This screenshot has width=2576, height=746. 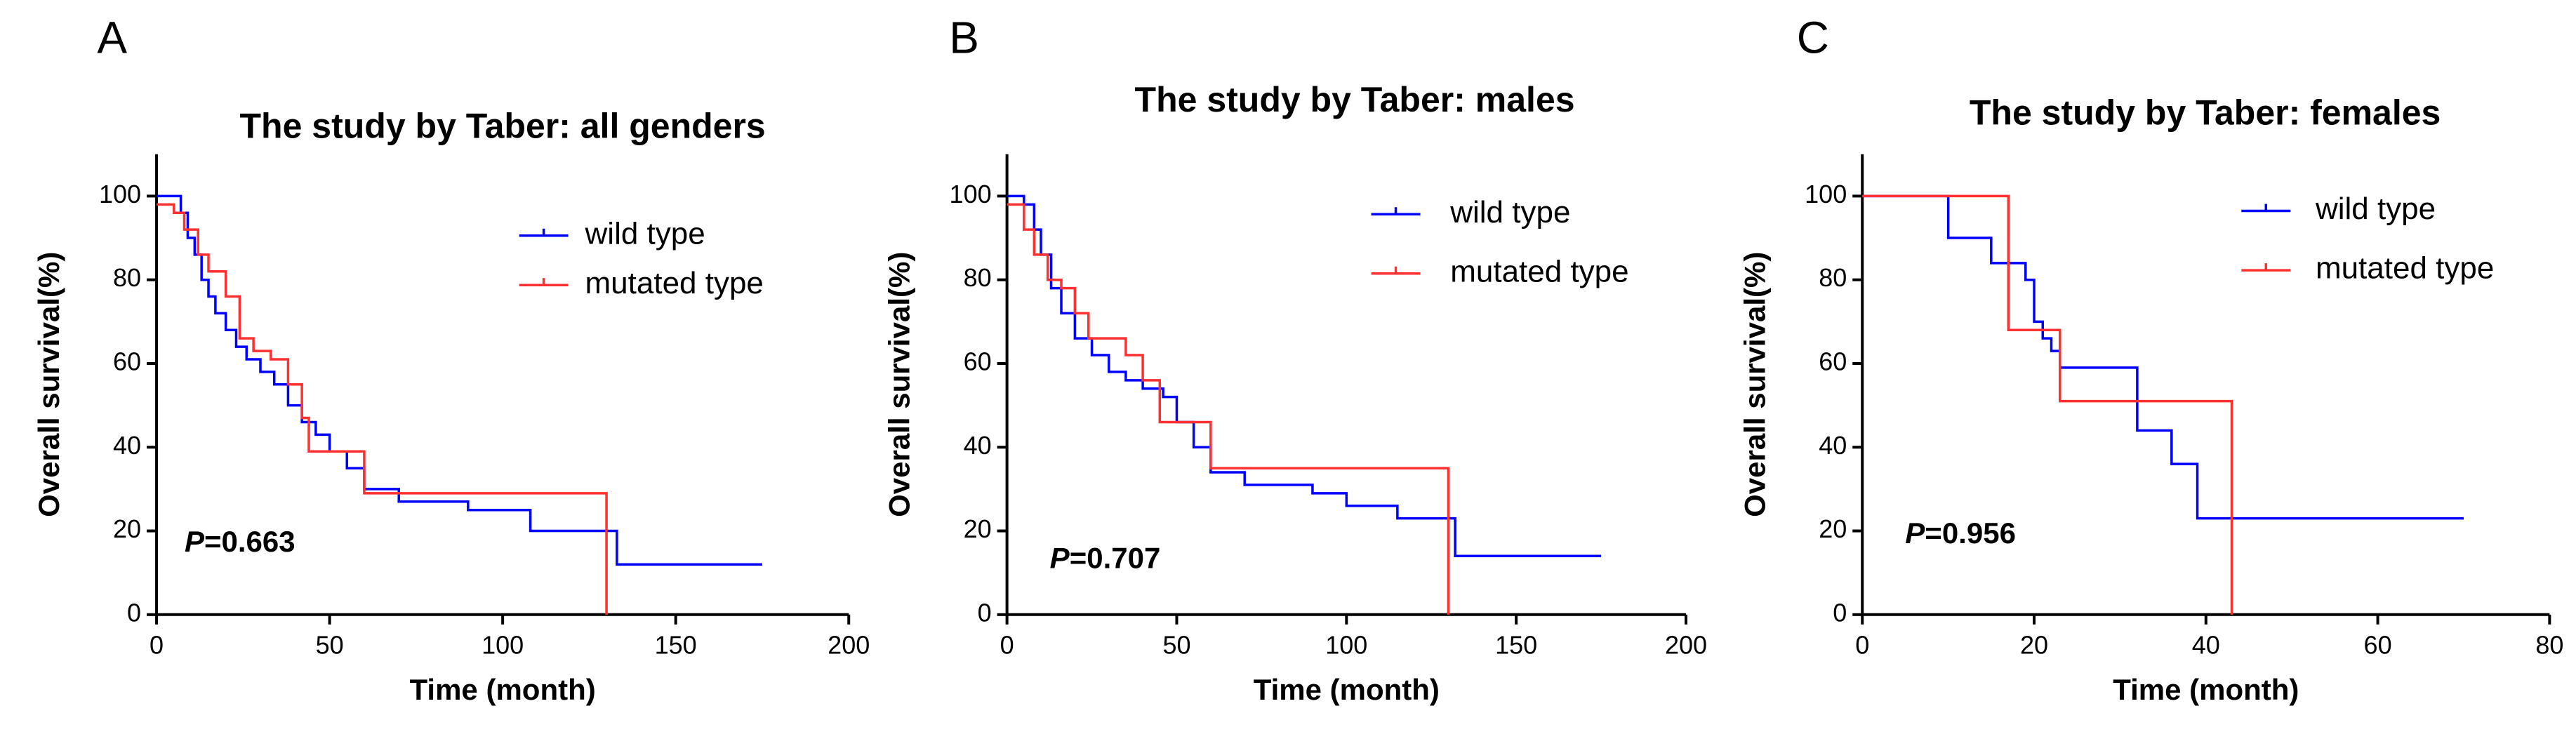 What do you see at coordinates (2206, 644) in the screenshot?
I see `x-tick-label: 40` at bounding box center [2206, 644].